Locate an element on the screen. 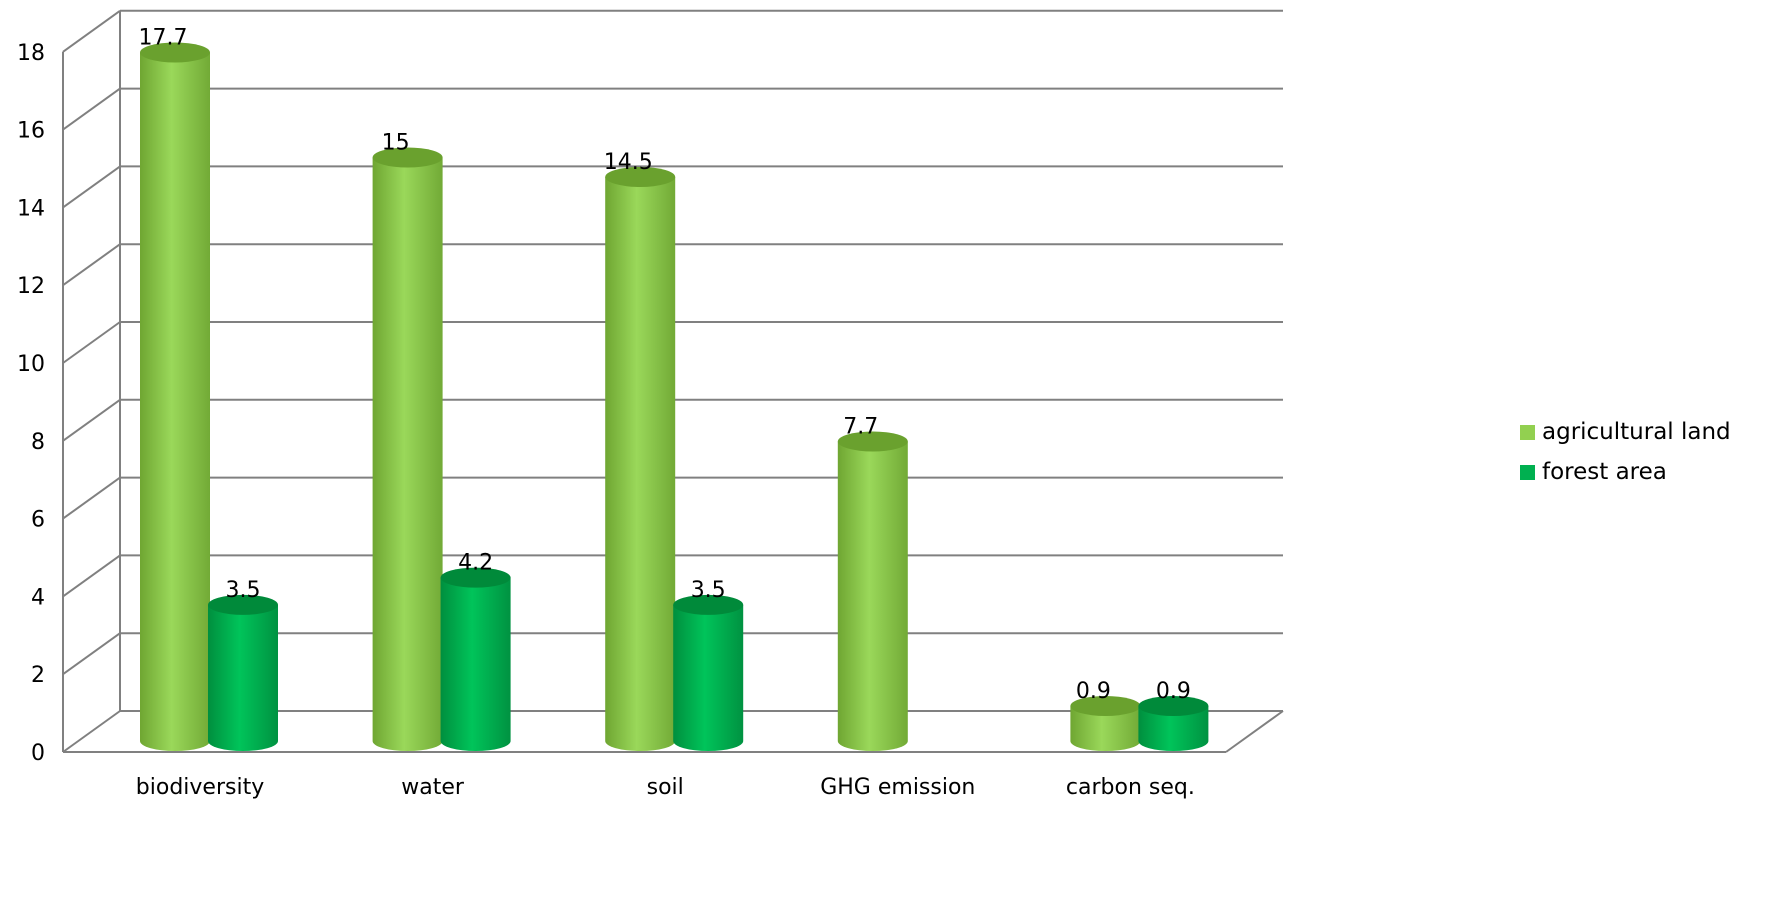 This screenshot has width=1770, height=903. bar-forest-area-carbon-seq is located at coordinates (1173, 723).